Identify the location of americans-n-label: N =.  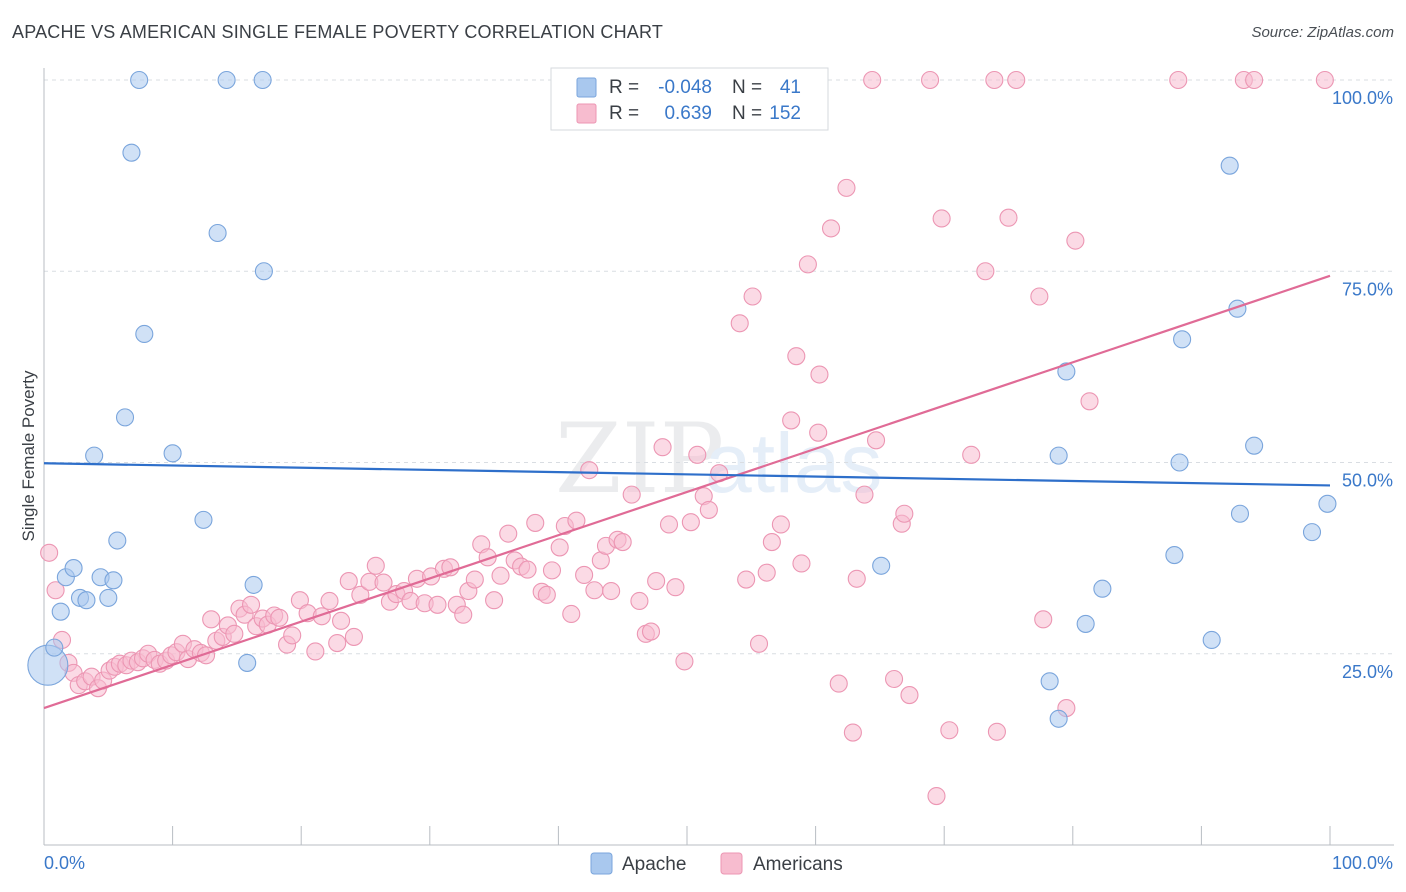
(747, 113).